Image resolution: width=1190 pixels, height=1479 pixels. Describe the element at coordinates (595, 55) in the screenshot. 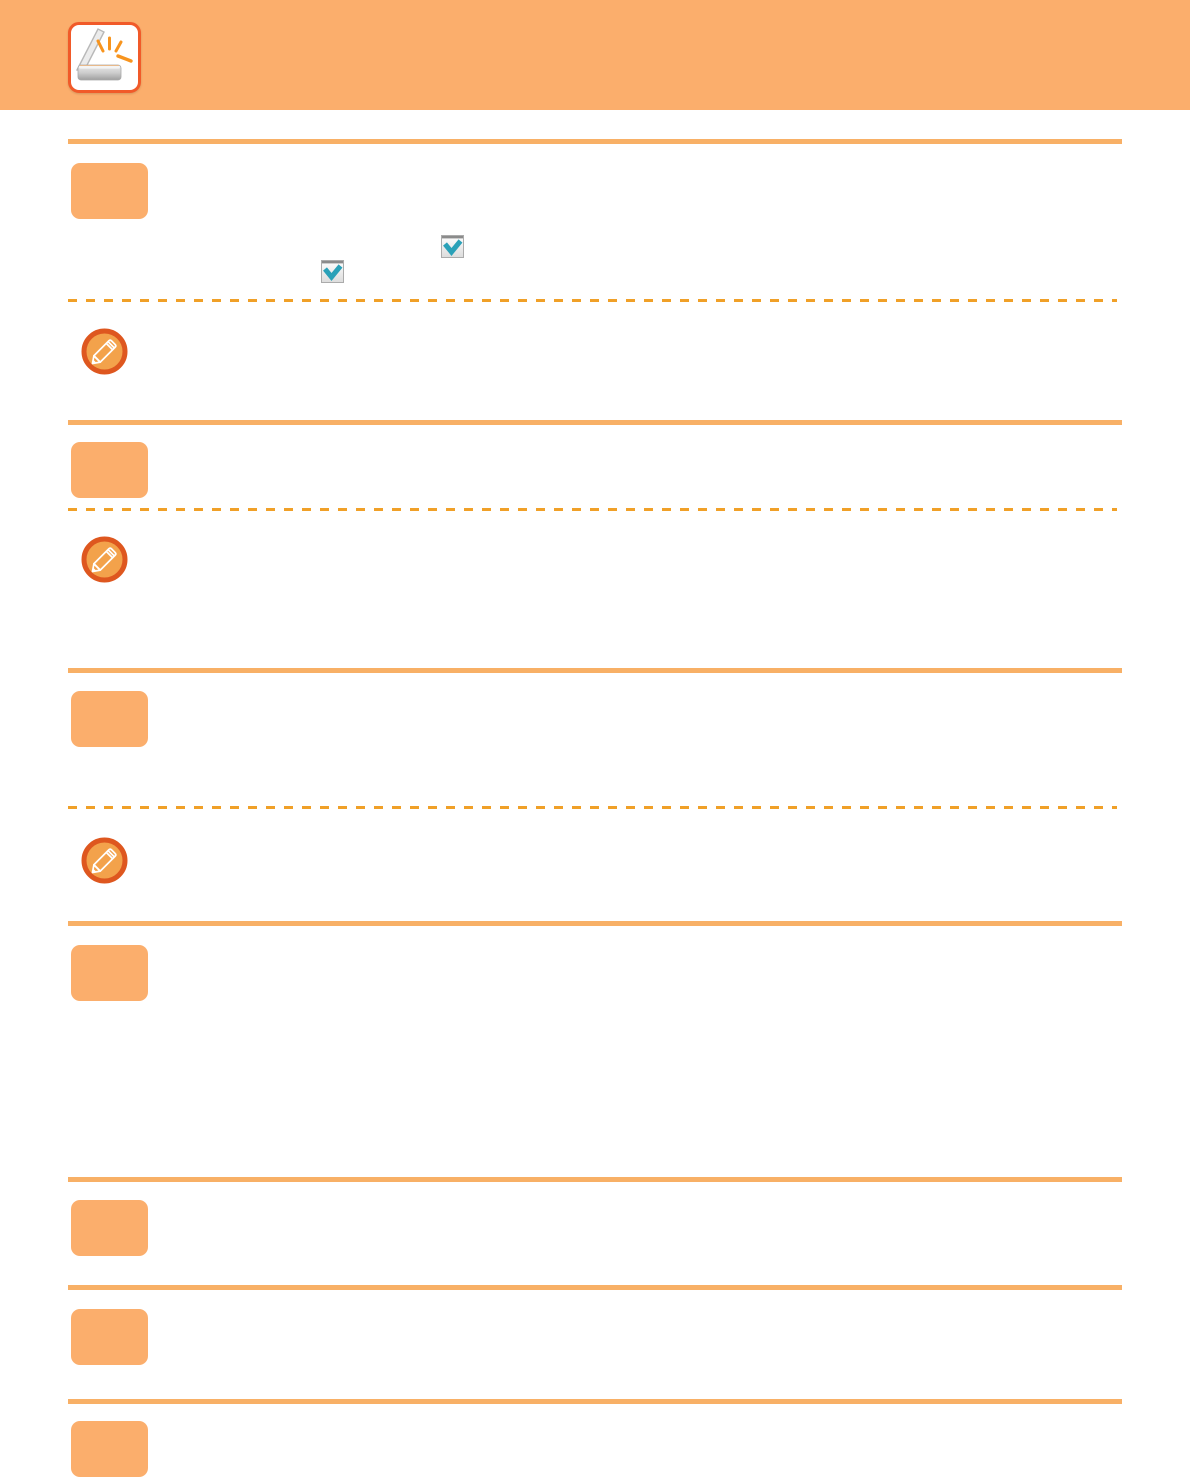

I see `header-band` at that location.